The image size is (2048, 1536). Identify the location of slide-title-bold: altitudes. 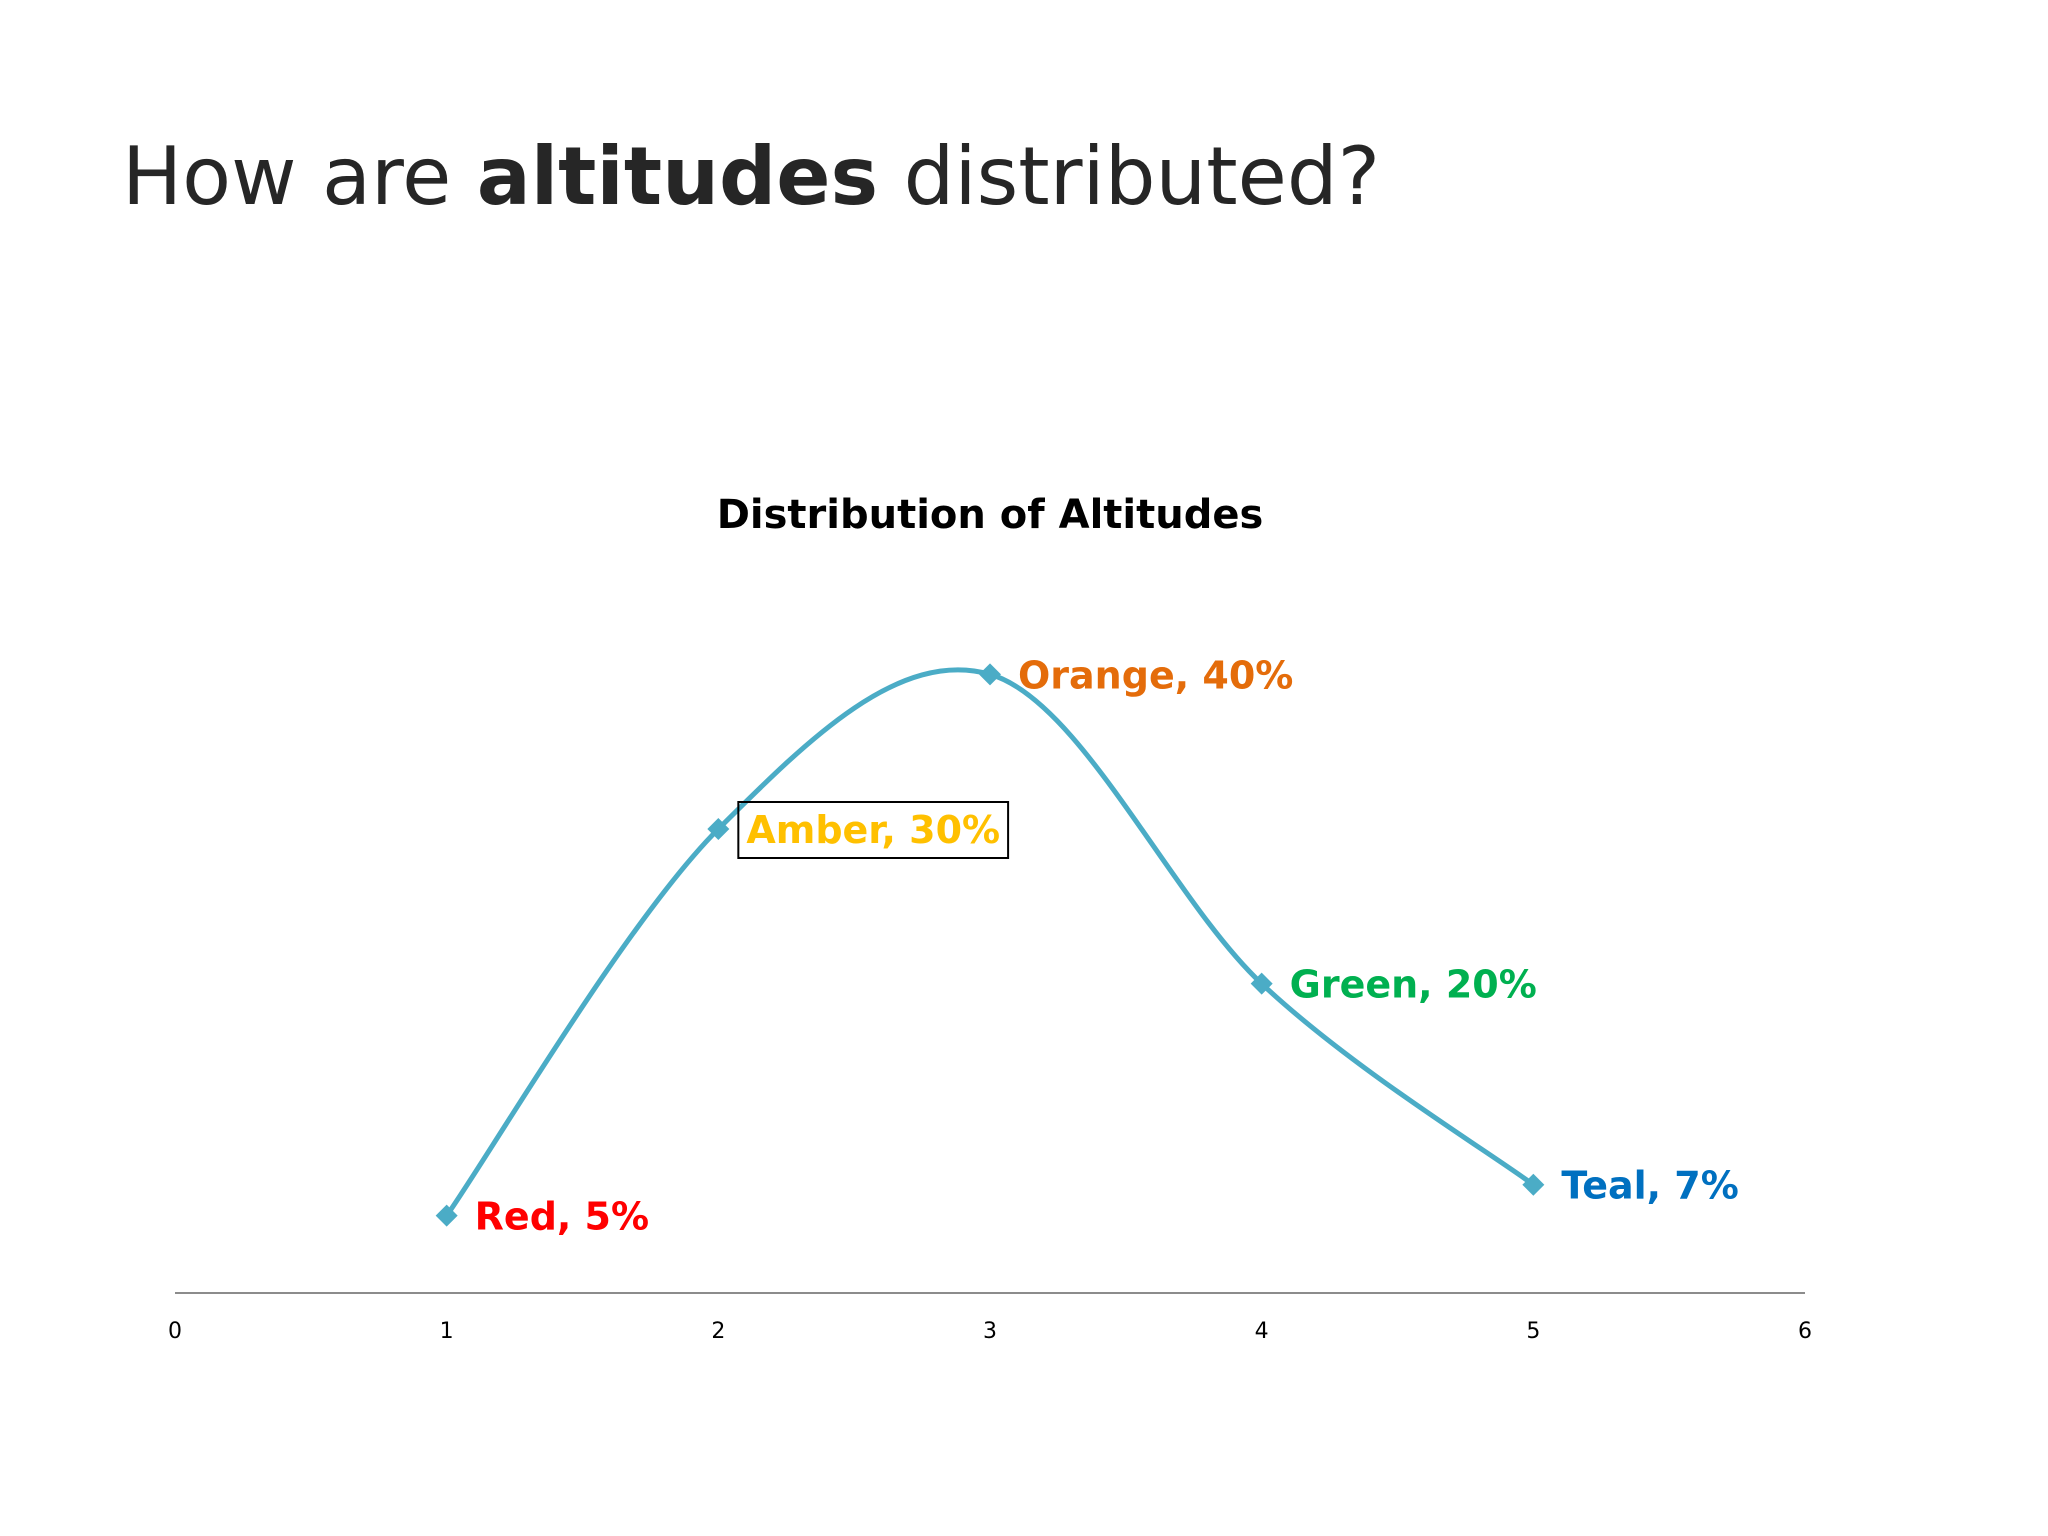
(677, 176).